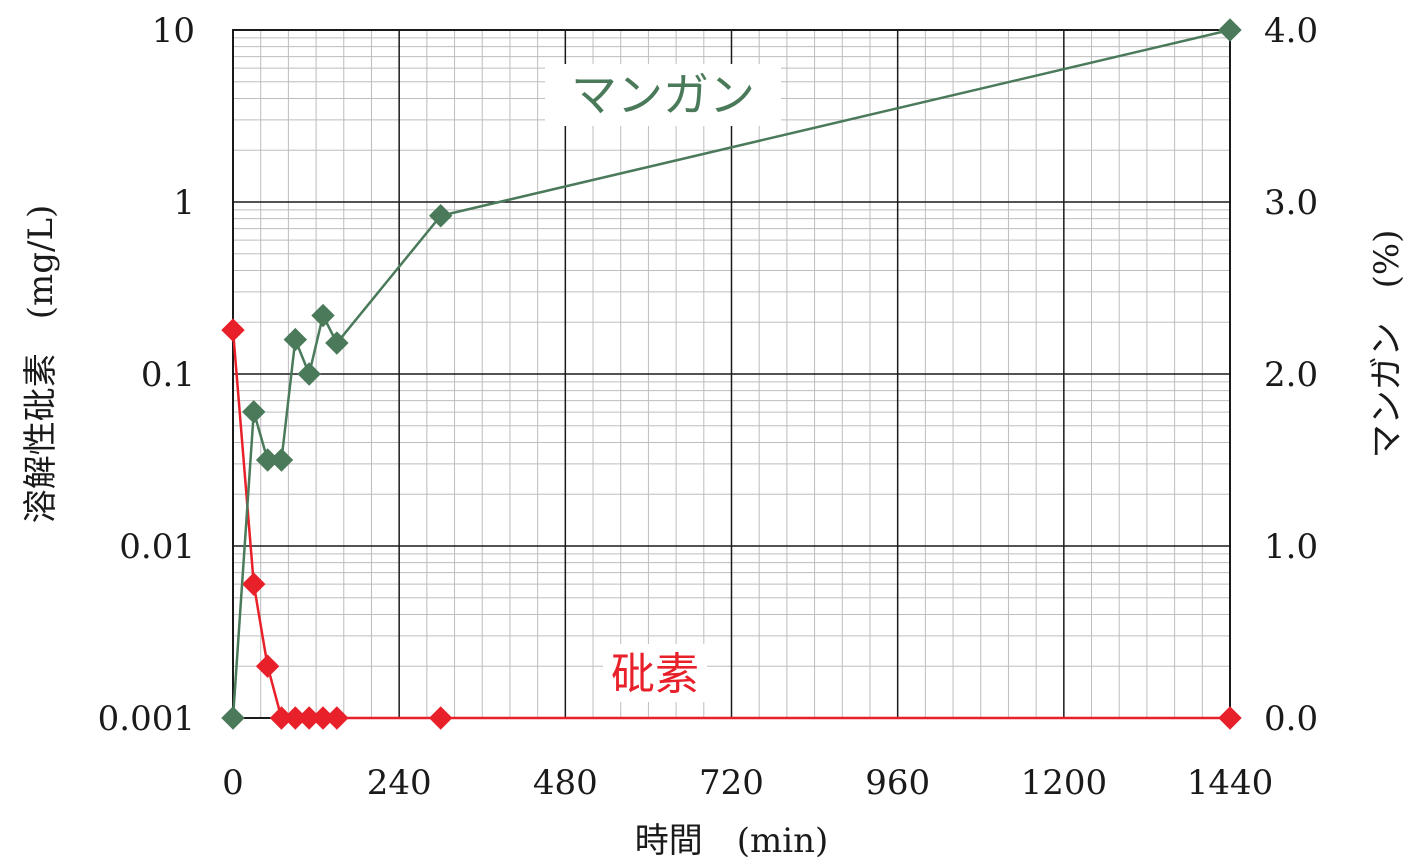 This screenshot has width=1421, height=865. I want to click on x-tick-label: 240, so click(399, 783).